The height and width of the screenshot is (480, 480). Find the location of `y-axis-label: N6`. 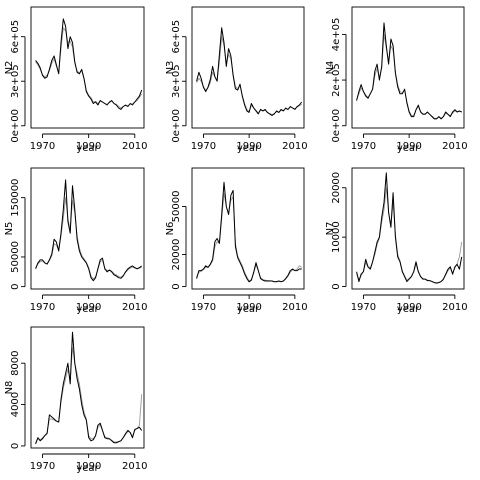

y-axis-label: N6 is located at coordinates (170, 229).